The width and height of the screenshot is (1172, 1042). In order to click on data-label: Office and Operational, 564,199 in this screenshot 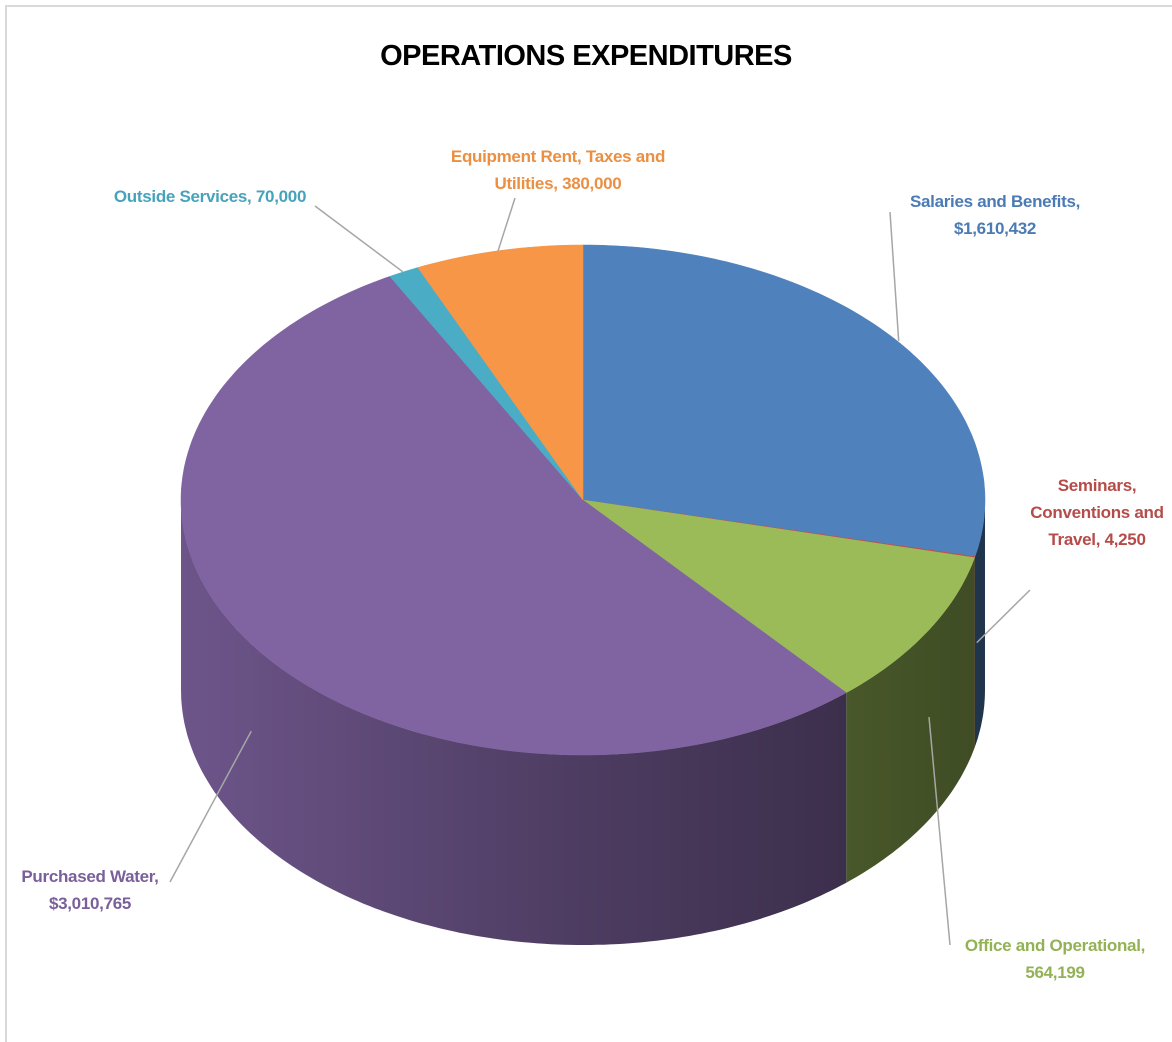, I will do `click(1055, 959)`.